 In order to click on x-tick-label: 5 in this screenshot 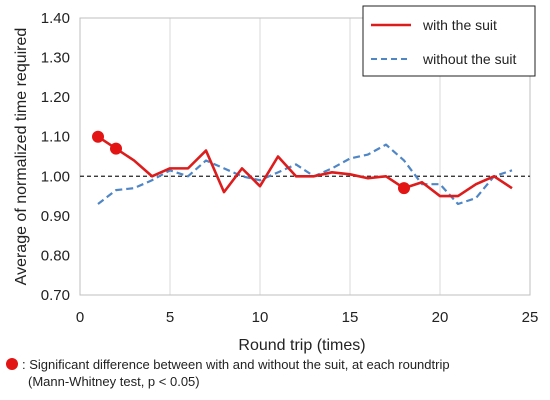, I will do `click(170, 317)`.